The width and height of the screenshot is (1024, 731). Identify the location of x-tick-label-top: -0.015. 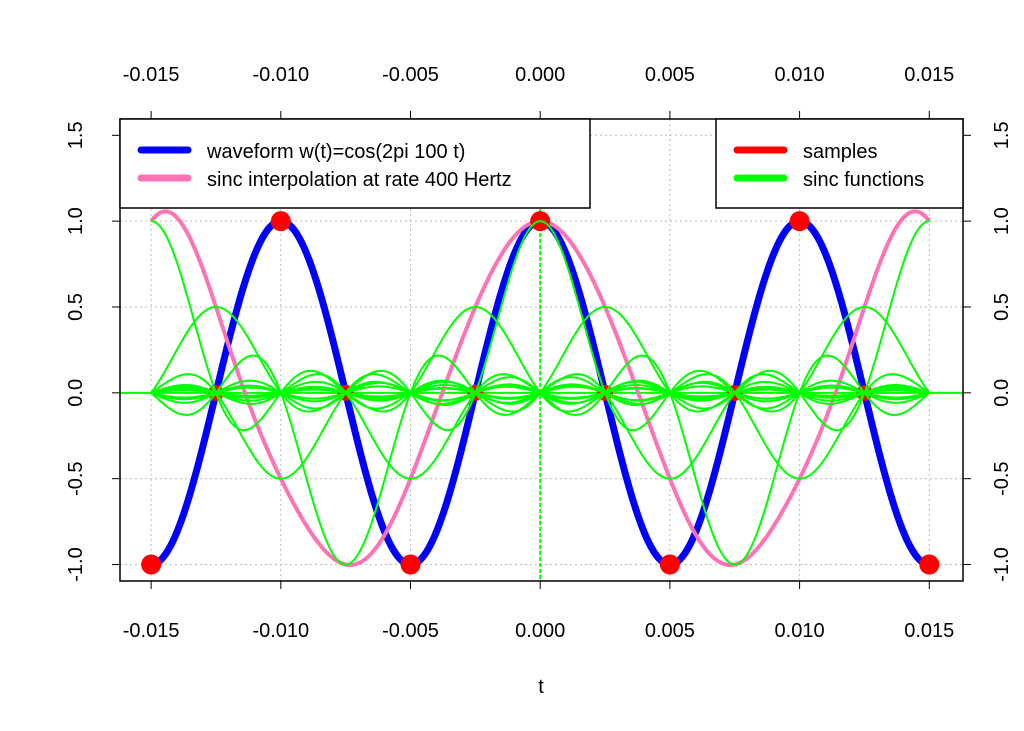
(151, 75).